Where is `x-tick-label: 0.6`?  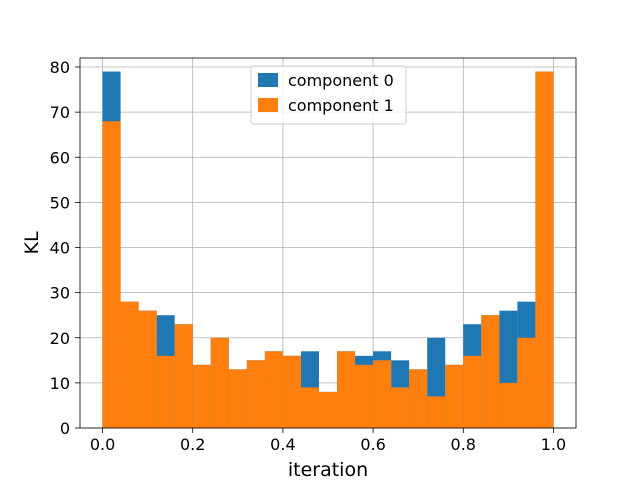
x-tick-label: 0.6 is located at coordinates (372, 444).